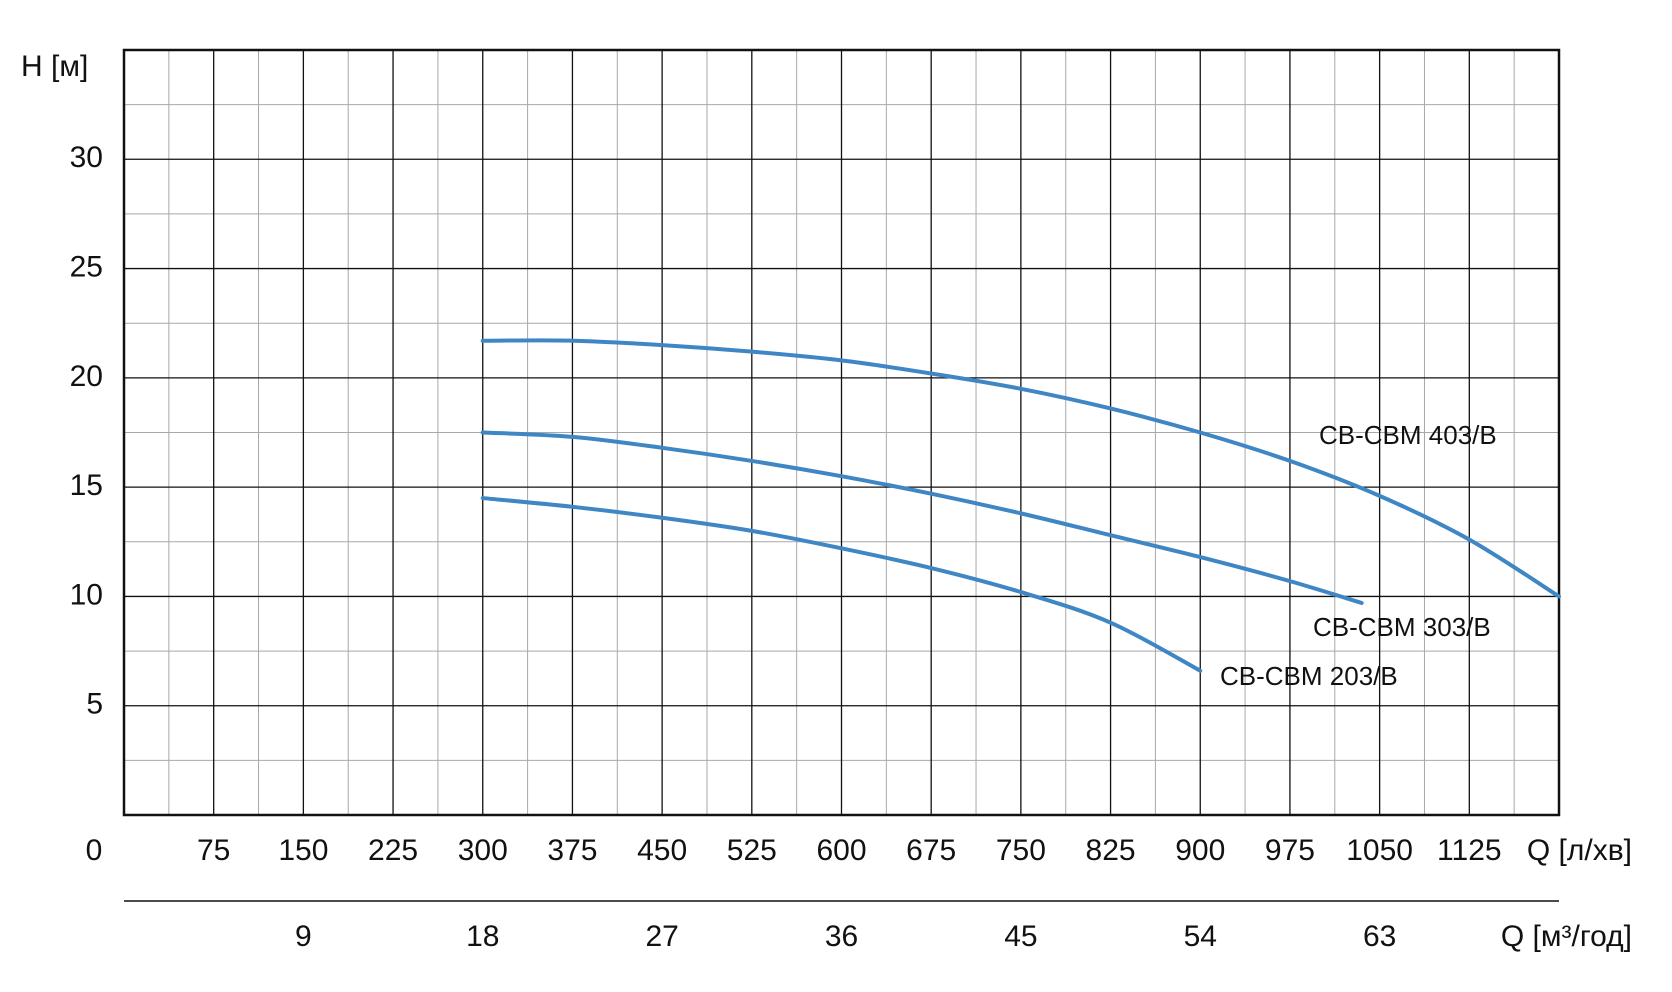  I want to click on x-tick-label: 975, so click(1290, 850).